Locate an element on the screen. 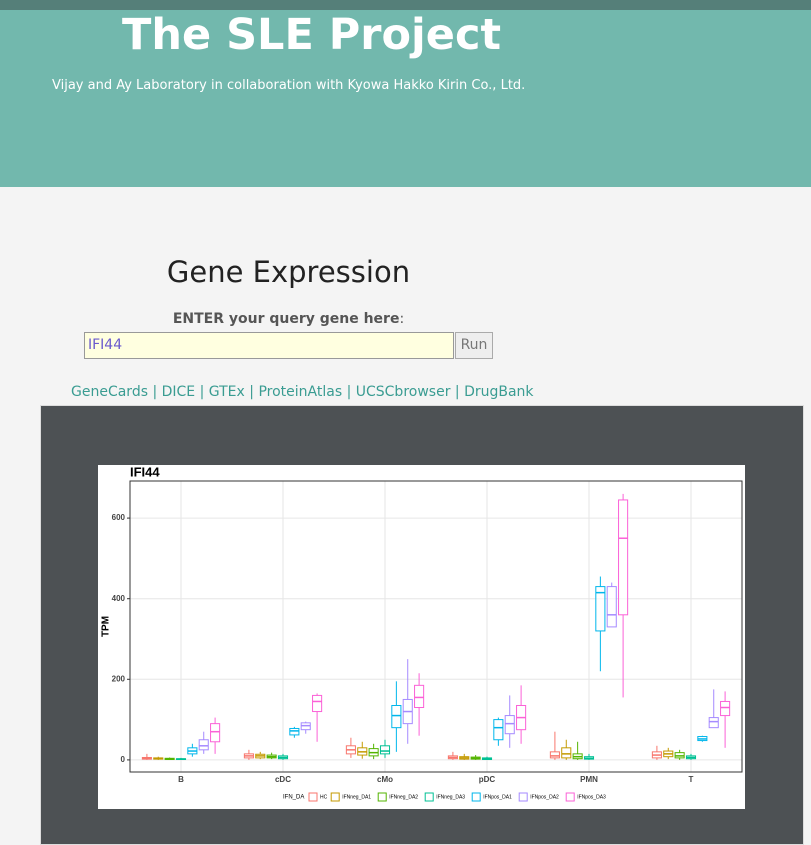 The height and width of the screenshot is (845, 811). section-title: Gene Expression is located at coordinates (288, 272).